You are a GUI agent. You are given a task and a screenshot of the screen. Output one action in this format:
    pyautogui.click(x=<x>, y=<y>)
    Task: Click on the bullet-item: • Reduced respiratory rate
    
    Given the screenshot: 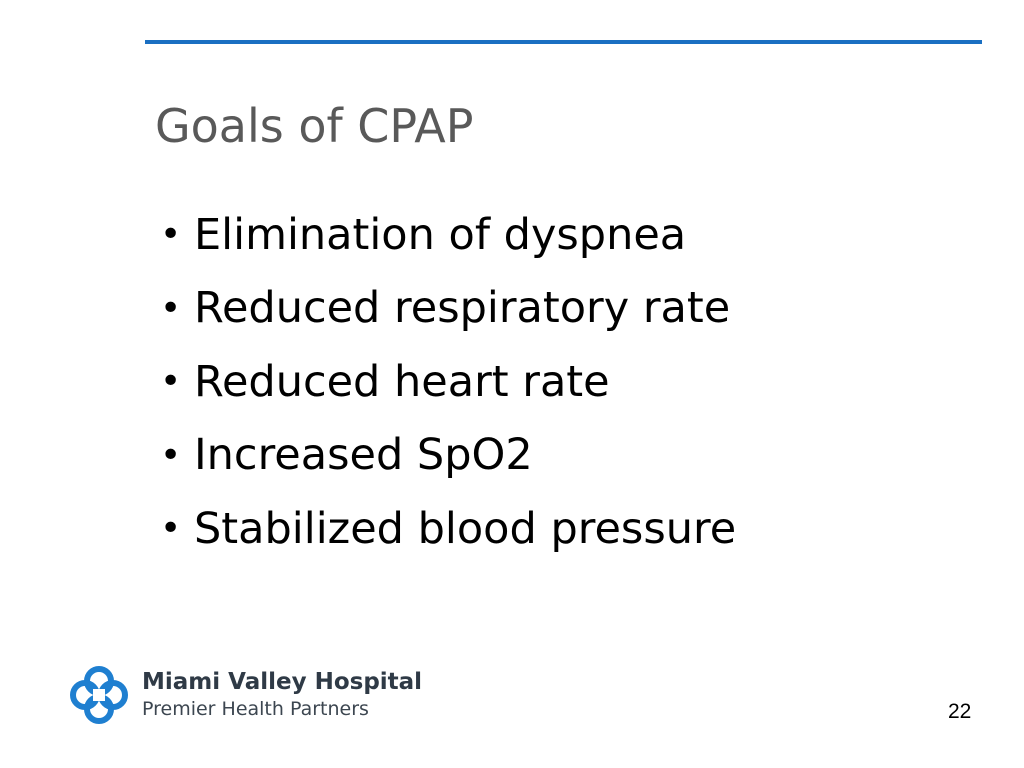 What is the action you would take?
    pyautogui.click(x=448, y=309)
    